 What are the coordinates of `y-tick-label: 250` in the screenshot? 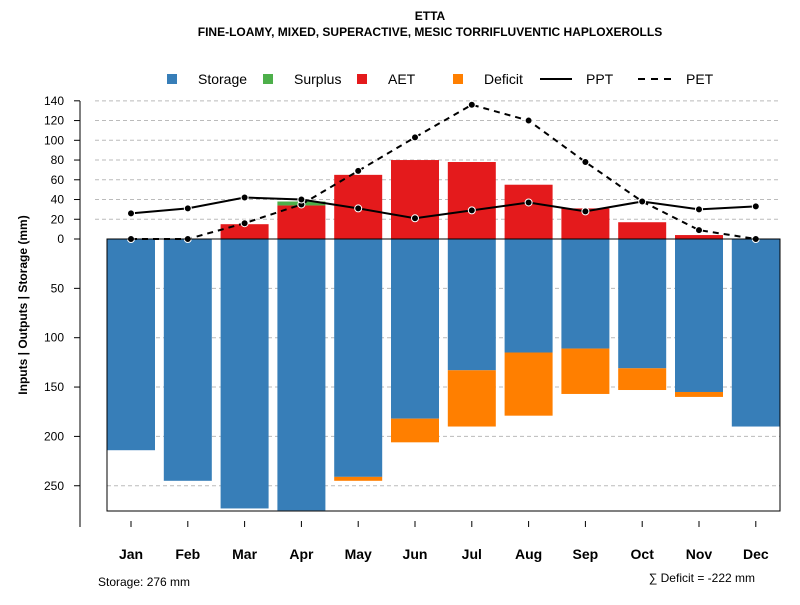 It's located at (54, 486).